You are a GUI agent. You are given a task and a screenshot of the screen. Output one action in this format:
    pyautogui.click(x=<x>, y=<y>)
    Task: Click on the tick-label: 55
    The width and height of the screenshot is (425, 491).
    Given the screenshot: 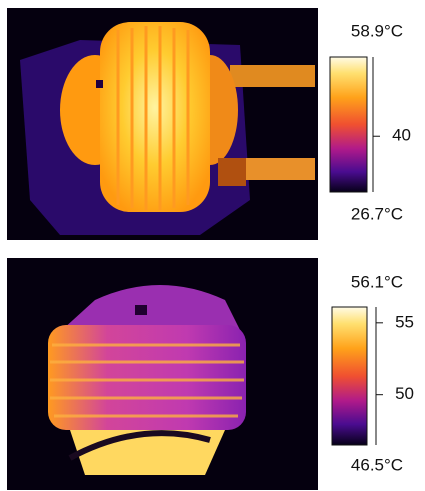 What is the action you would take?
    pyautogui.click(x=404, y=321)
    